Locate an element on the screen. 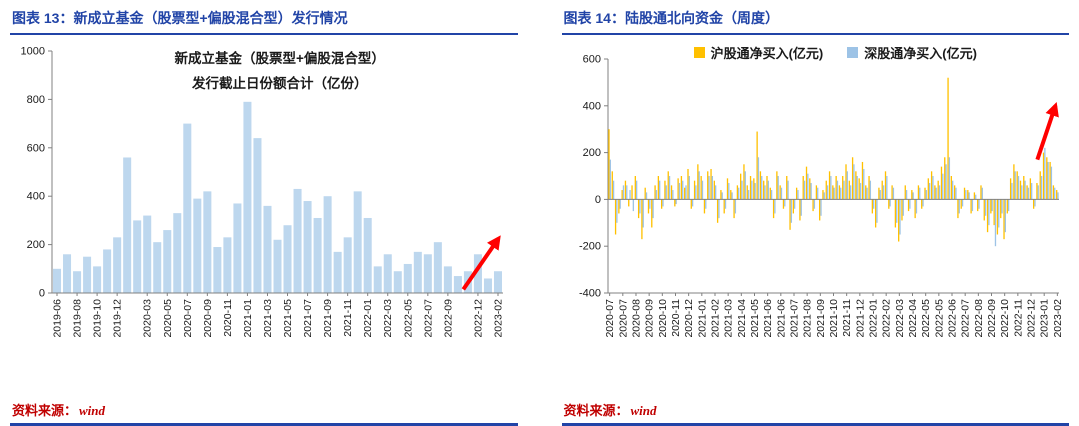 The height and width of the screenshot is (426, 1079). svg-text: -400 is located at coordinates (589, 294).